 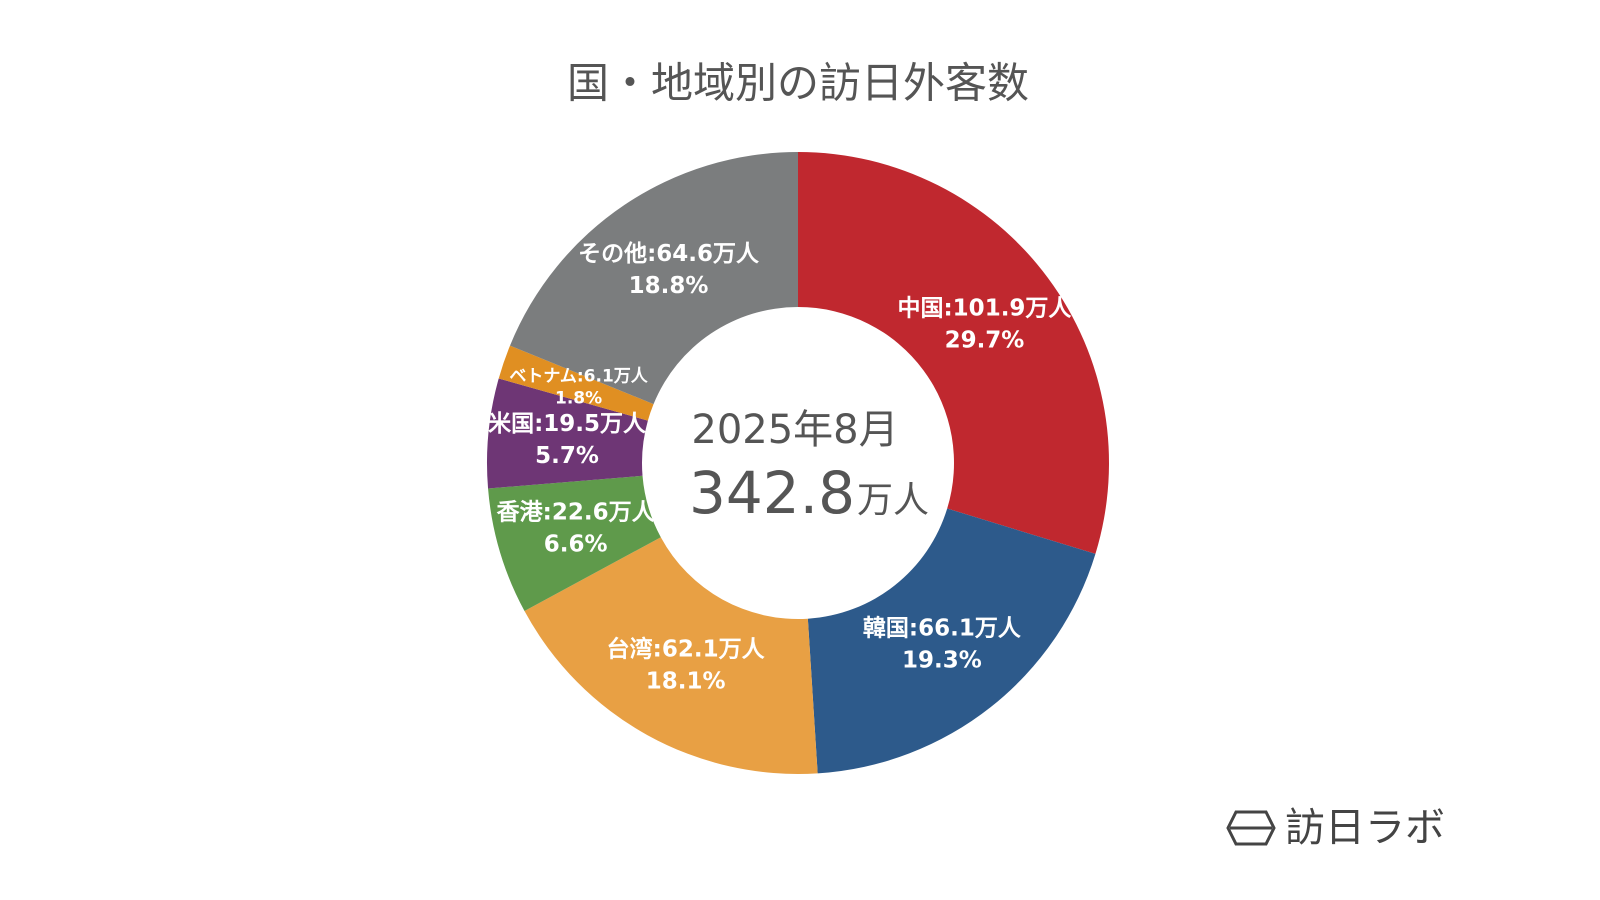 I want to click on center-total: 342.8, so click(x=772, y=493).